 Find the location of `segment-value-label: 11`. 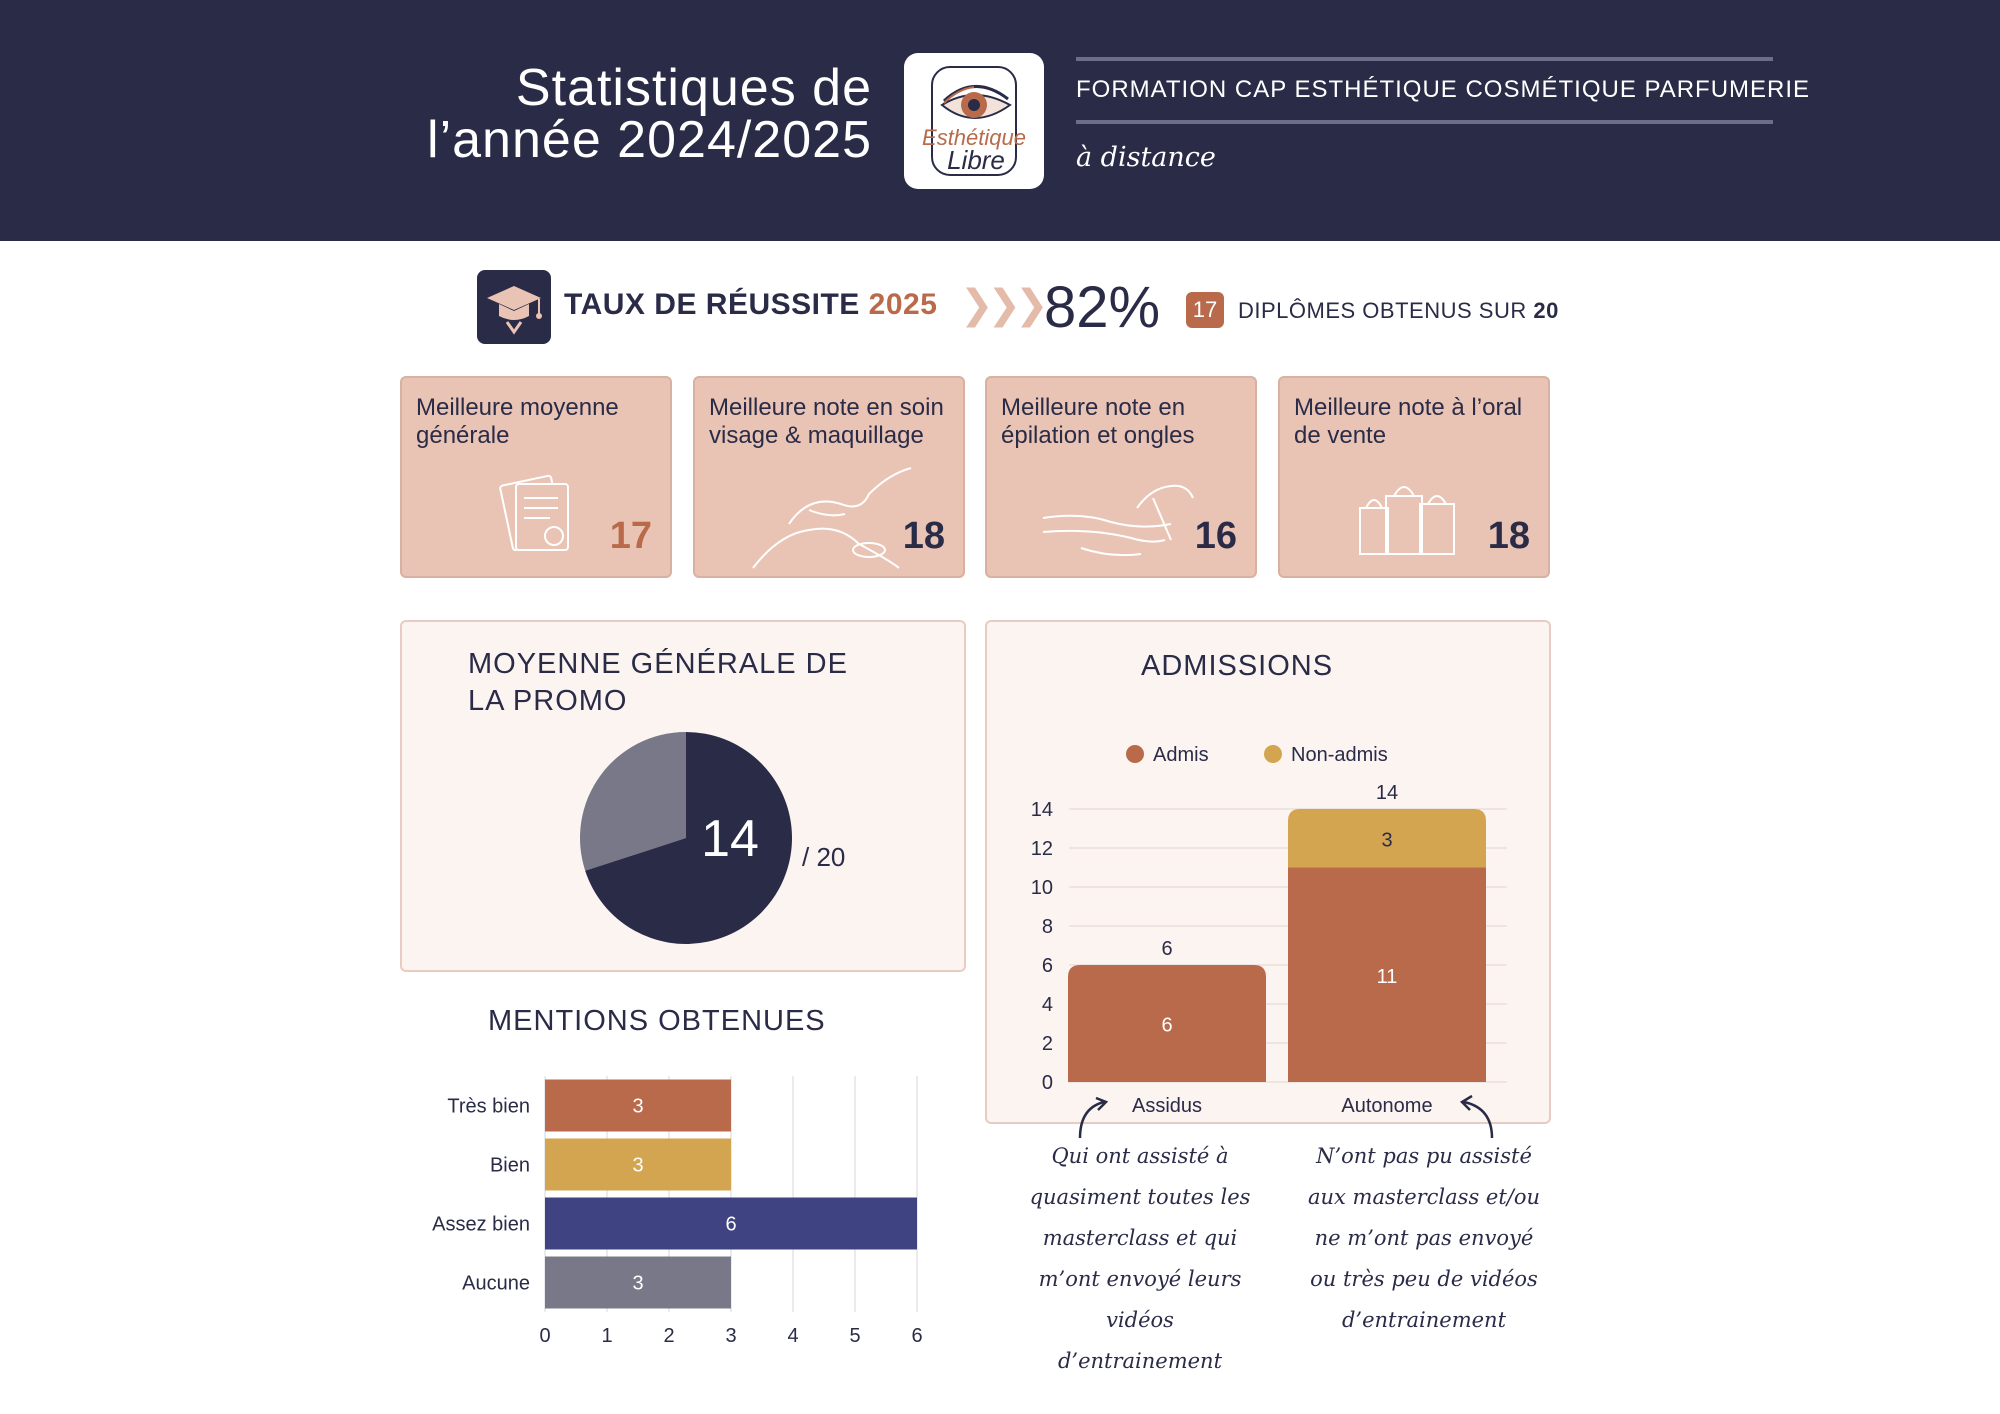

segment-value-label: 11 is located at coordinates (1387, 977).